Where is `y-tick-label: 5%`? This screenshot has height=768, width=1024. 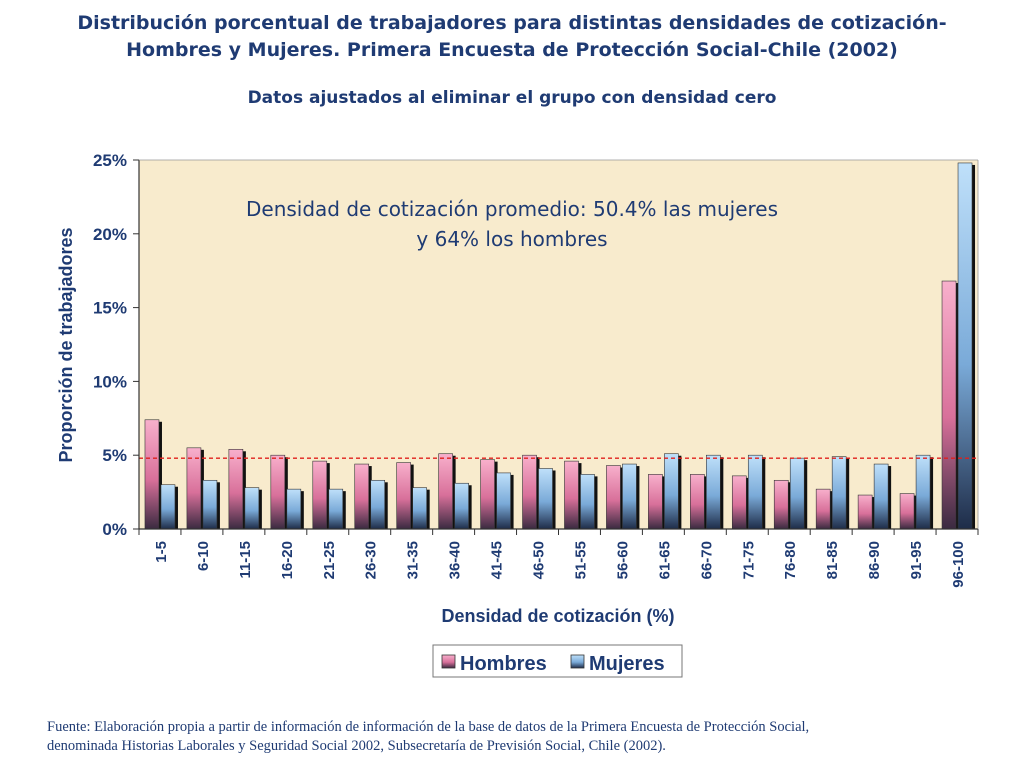
y-tick-label: 5% is located at coordinates (114, 455).